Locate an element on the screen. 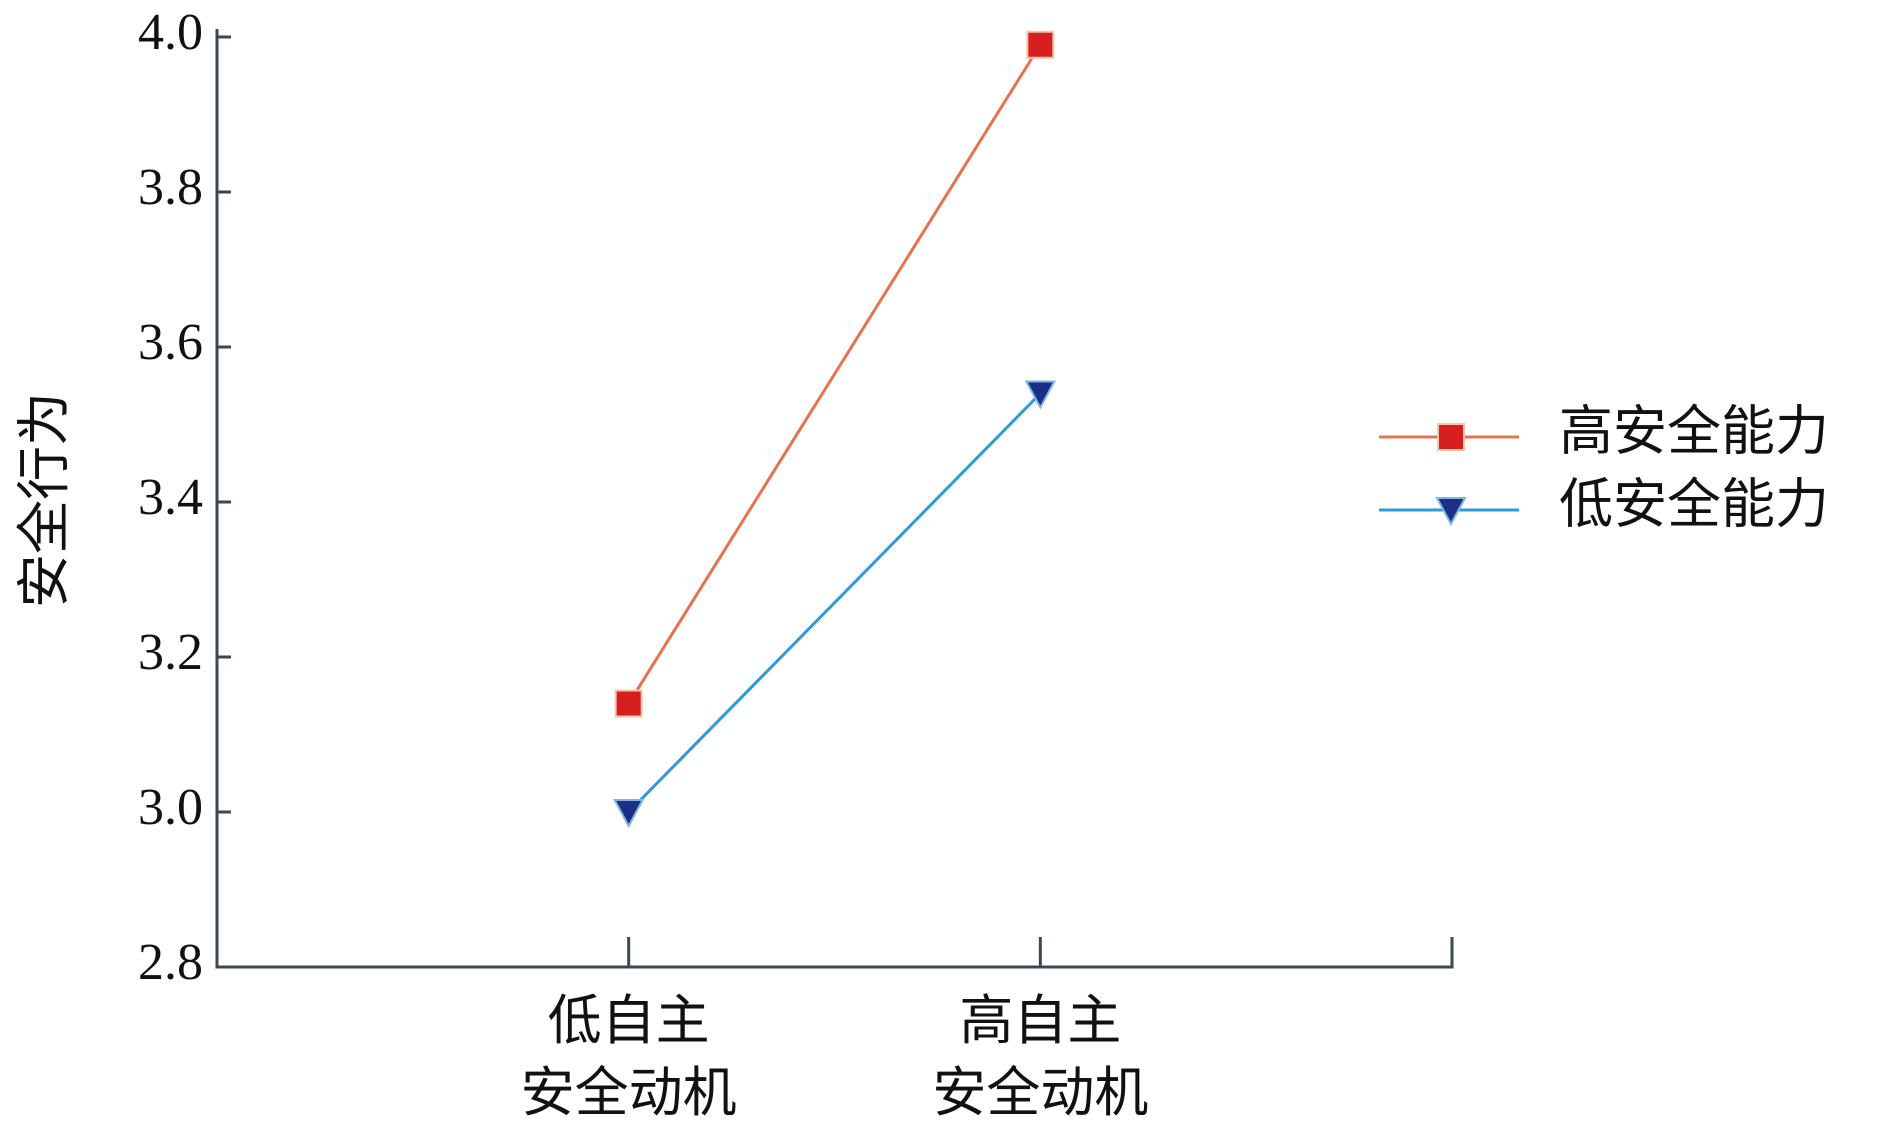 Image resolution: width=1890 pixels, height=1141 pixels. legend-label: 低安全能力 is located at coordinates (1694, 504).